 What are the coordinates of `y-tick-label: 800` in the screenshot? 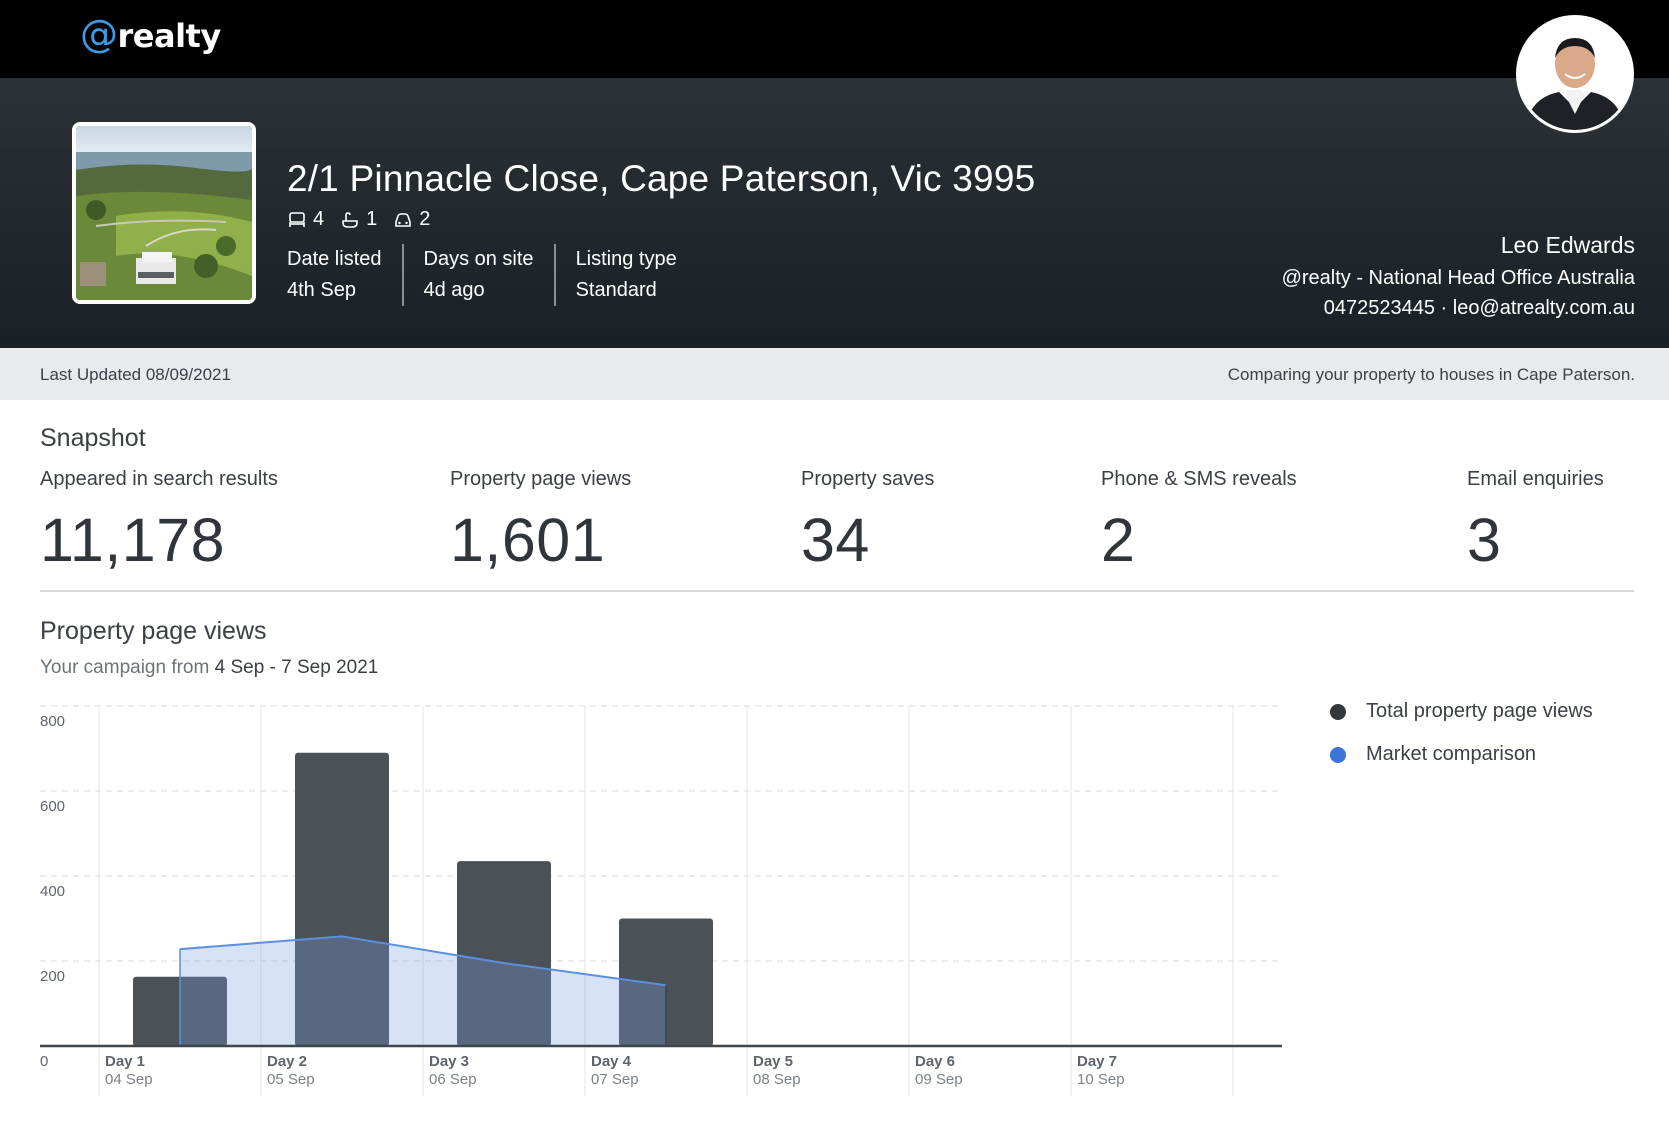 It's located at (52, 721).